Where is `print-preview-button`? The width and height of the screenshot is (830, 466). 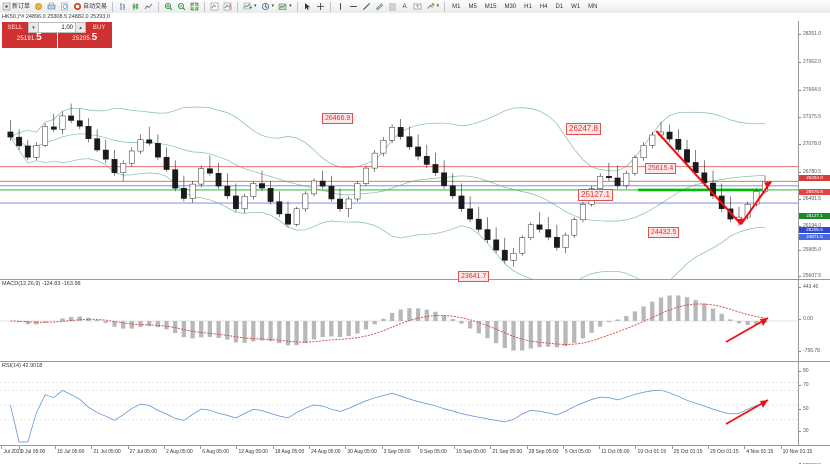
print-preview-button is located at coordinates (64, 7).